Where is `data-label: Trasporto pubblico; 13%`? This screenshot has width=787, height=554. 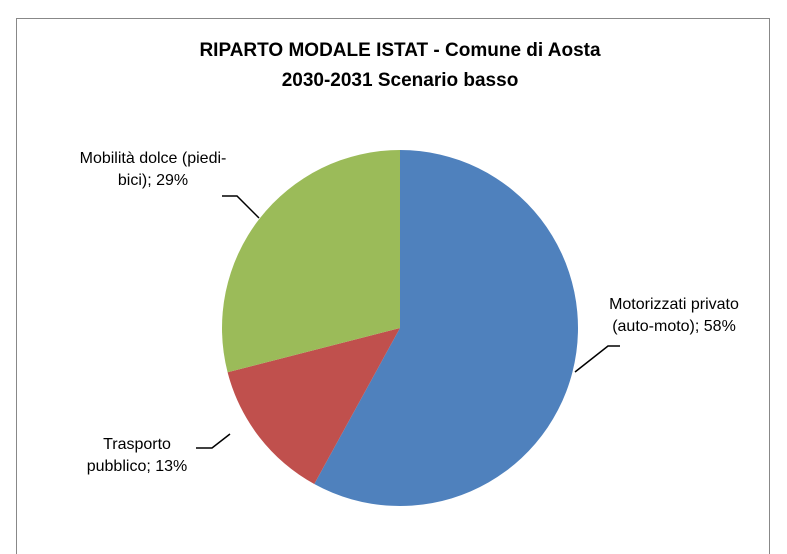
data-label: Trasporto pubblico; 13% is located at coordinates (137, 456).